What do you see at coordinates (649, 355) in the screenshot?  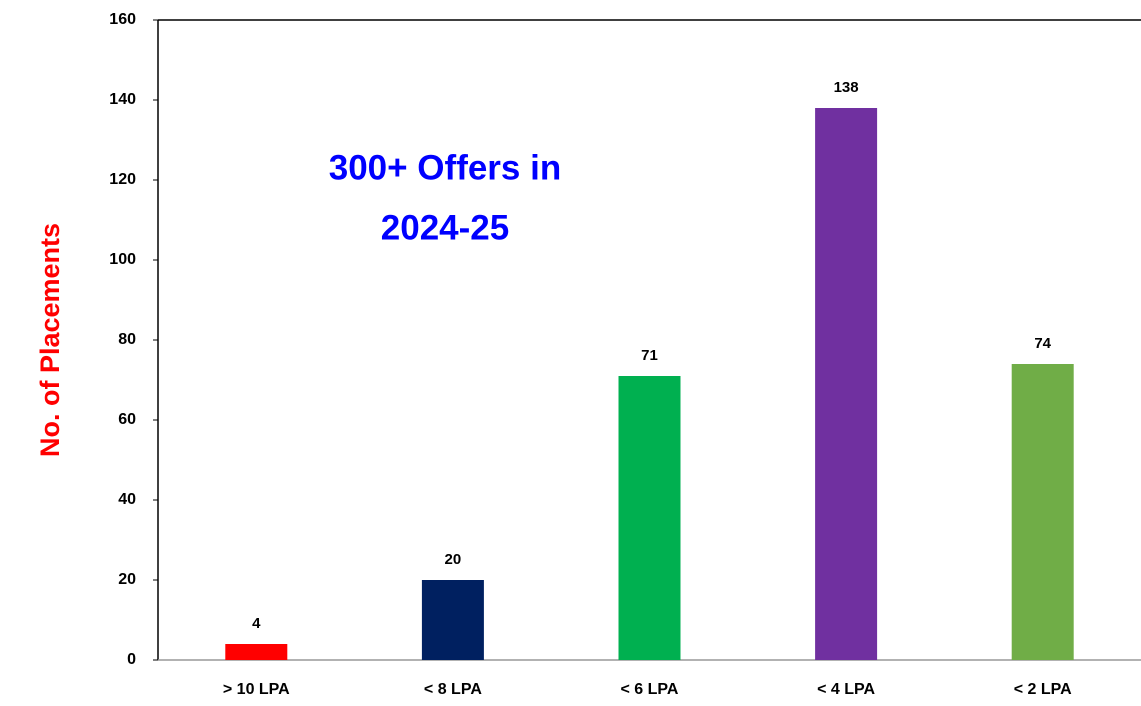 I see `data-label: 71` at bounding box center [649, 355].